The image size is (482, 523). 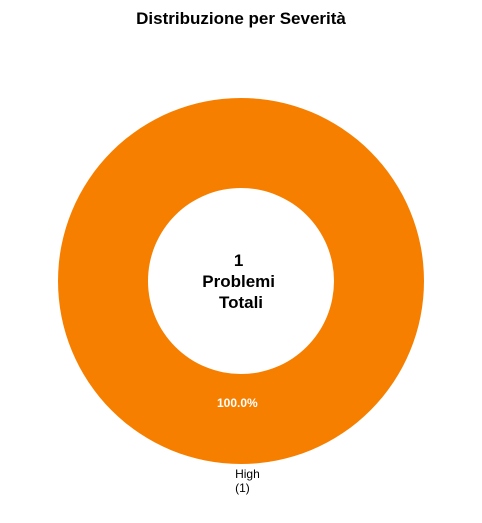 I want to click on center-total-line-1: Problemi, so click(x=238, y=281).